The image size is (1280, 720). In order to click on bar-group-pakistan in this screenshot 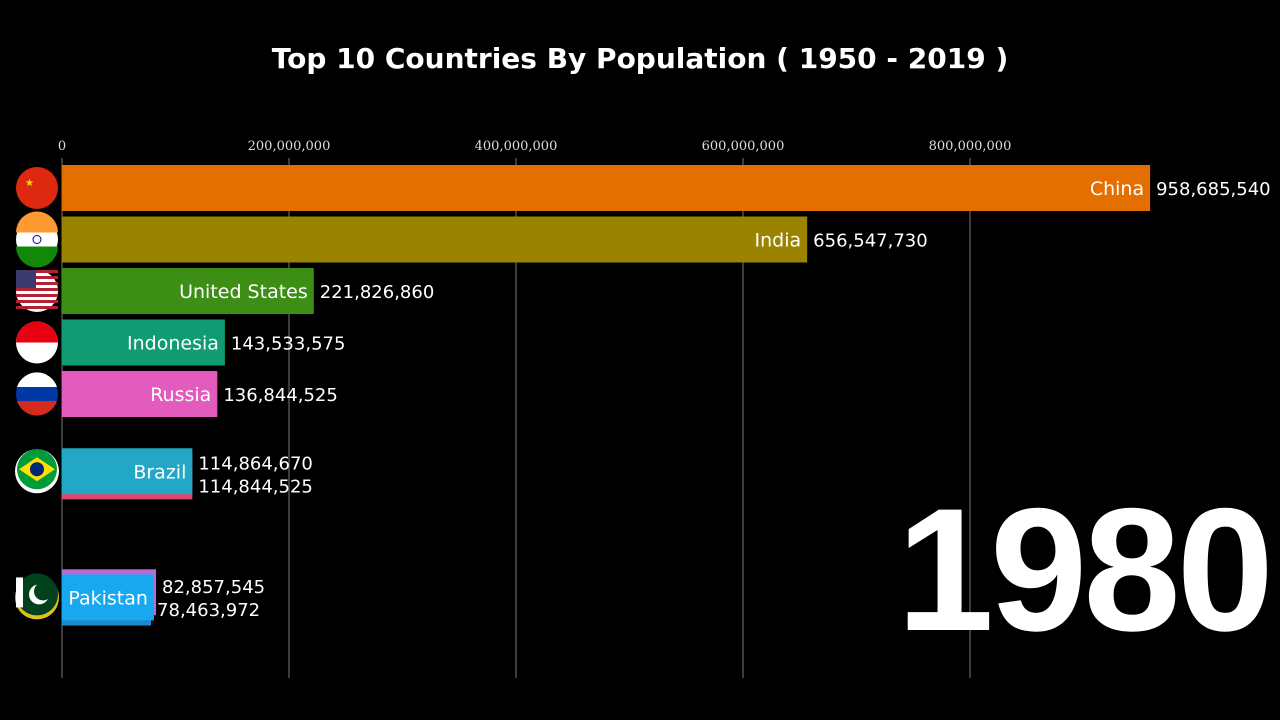, I will do `click(84, 597)`.